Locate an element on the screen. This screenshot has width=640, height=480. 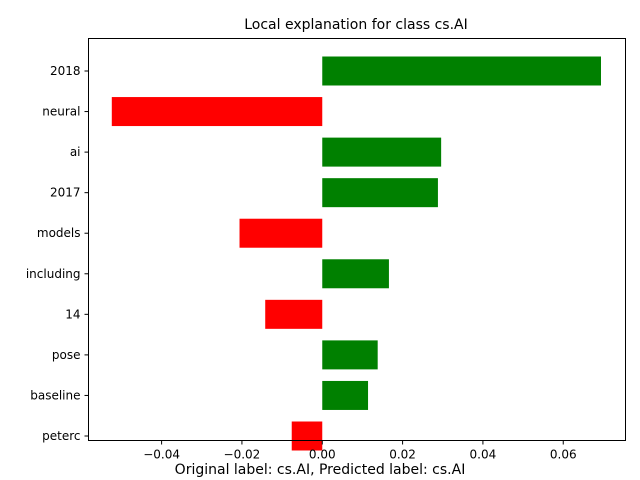
y-tick-label: neural is located at coordinates (61, 112).